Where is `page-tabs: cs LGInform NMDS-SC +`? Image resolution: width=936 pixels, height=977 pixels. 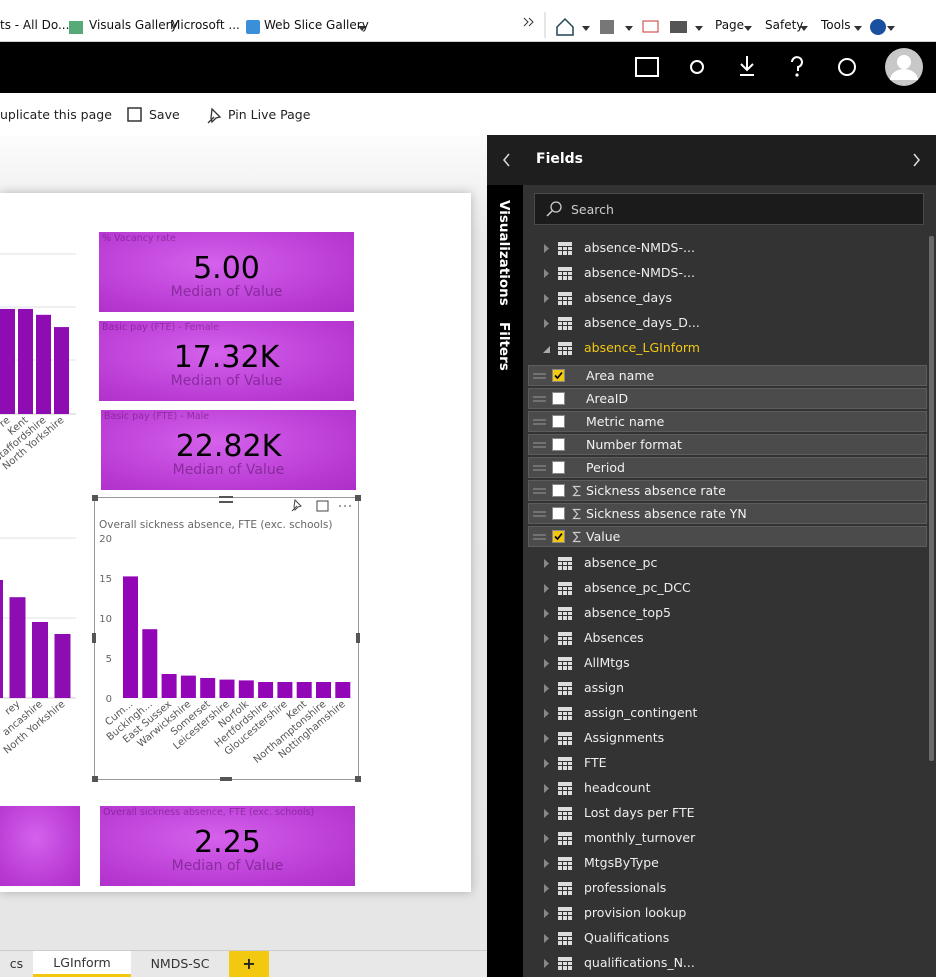
page-tabs: cs LGInform NMDS-SC + is located at coordinates (243, 963).